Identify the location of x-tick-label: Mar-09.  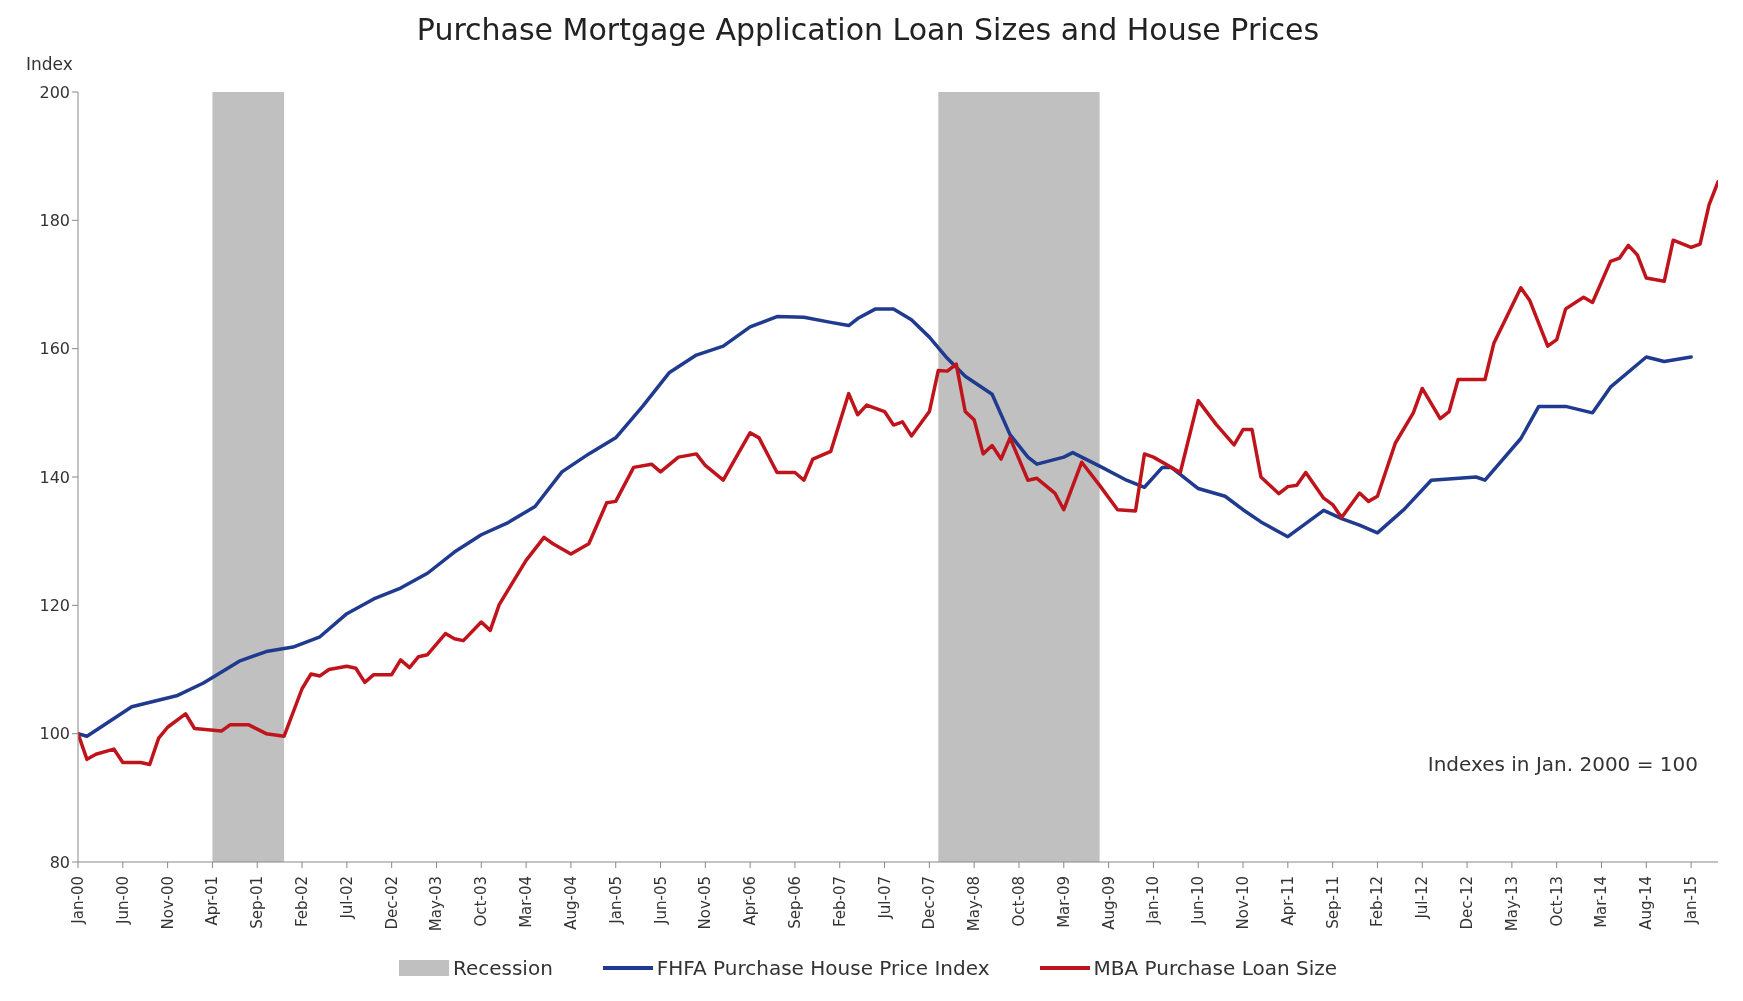
(1063, 902).